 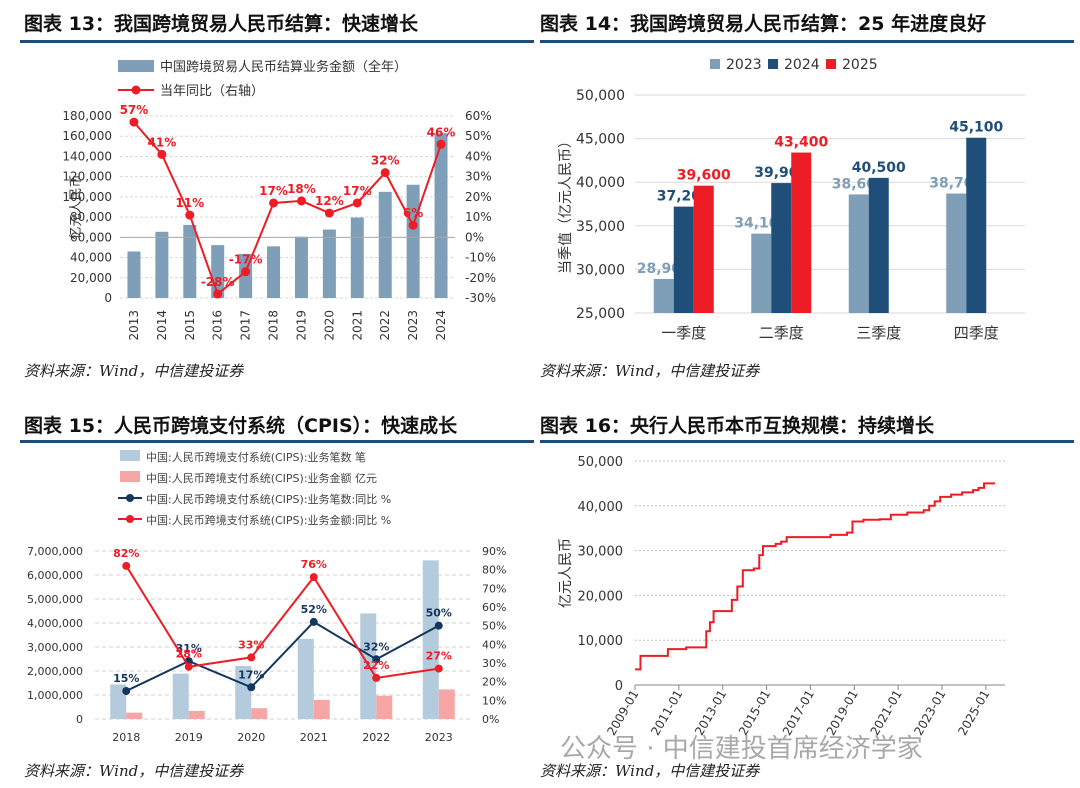 What do you see at coordinates (134, 325) in the screenshot?
I see `x-tick-label: 2013` at bounding box center [134, 325].